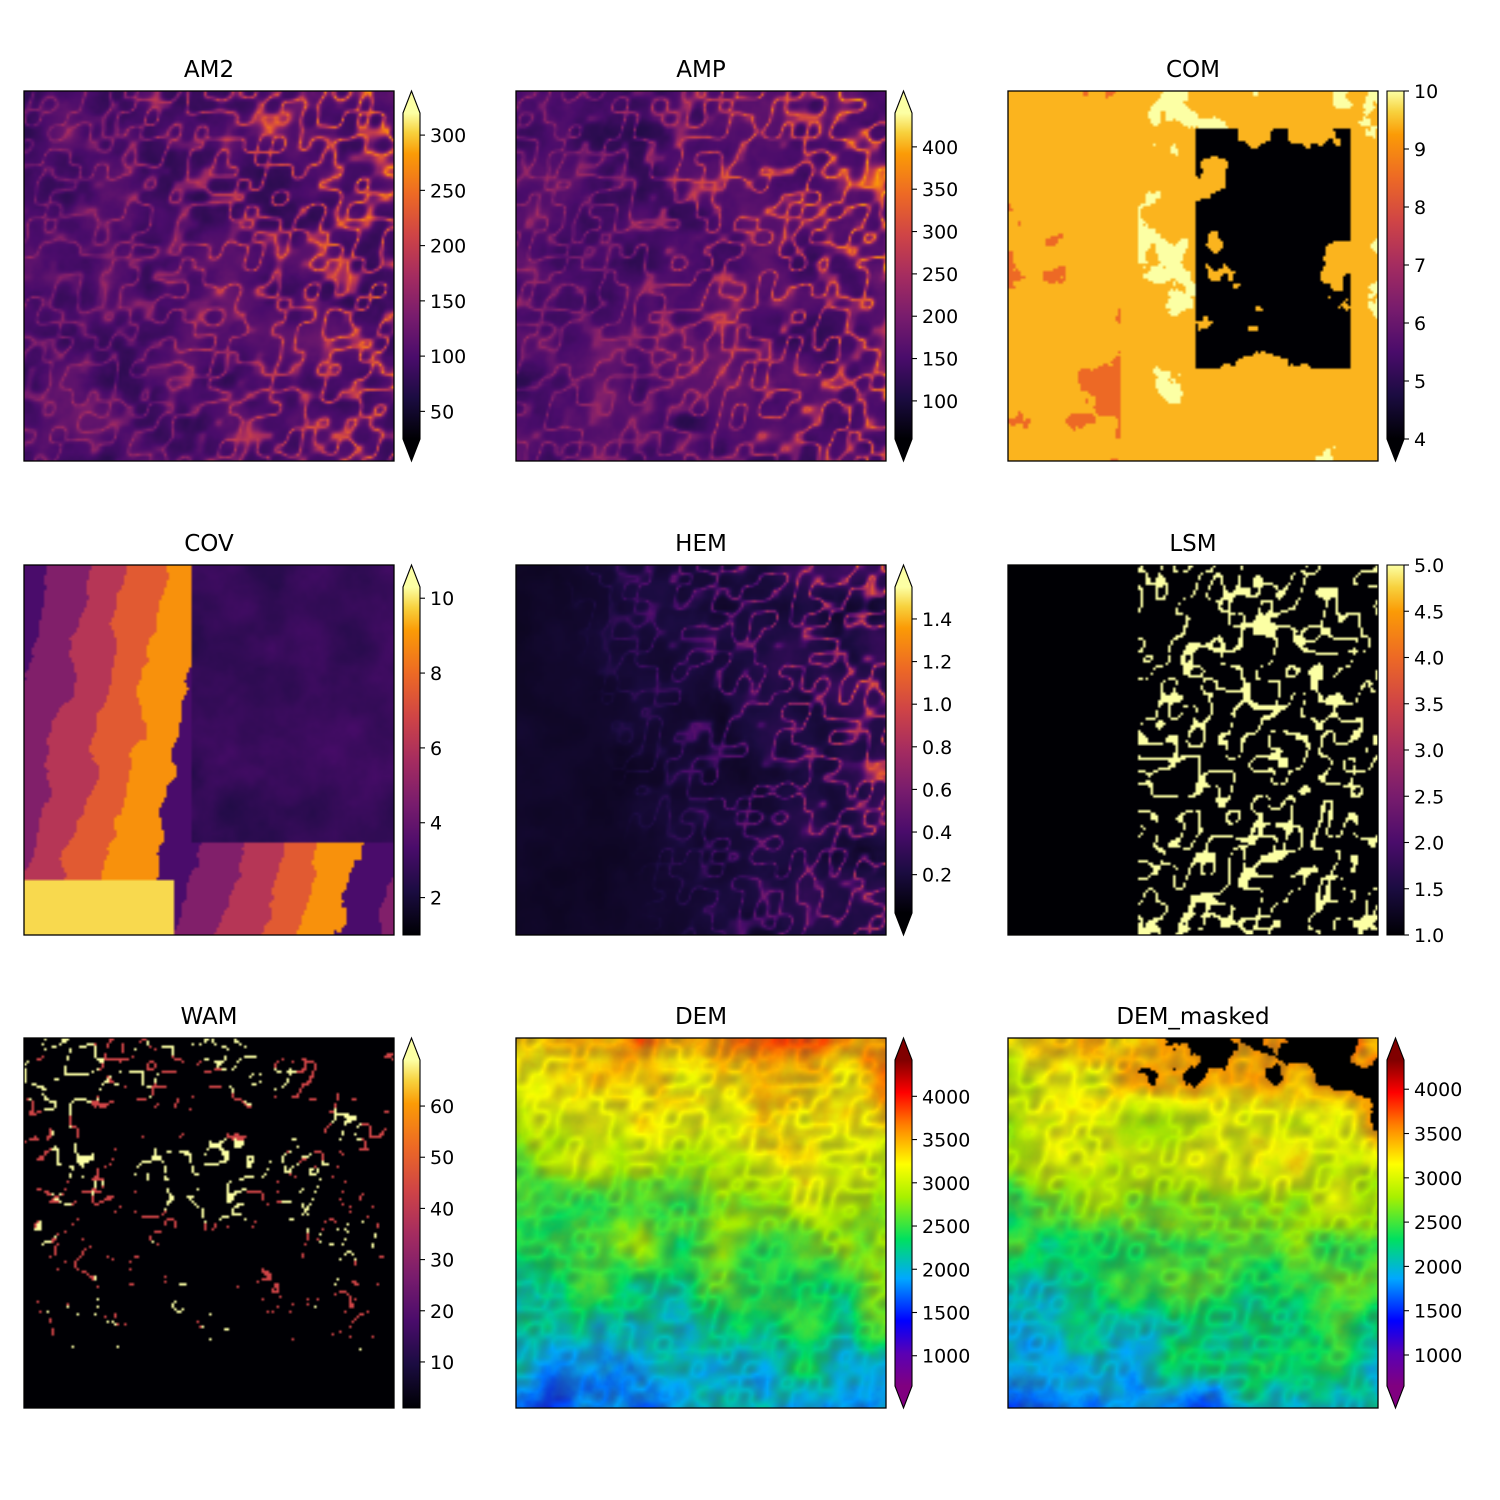 The image size is (1500, 1500). I want to click on panel-title: AM2, so click(209, 70).